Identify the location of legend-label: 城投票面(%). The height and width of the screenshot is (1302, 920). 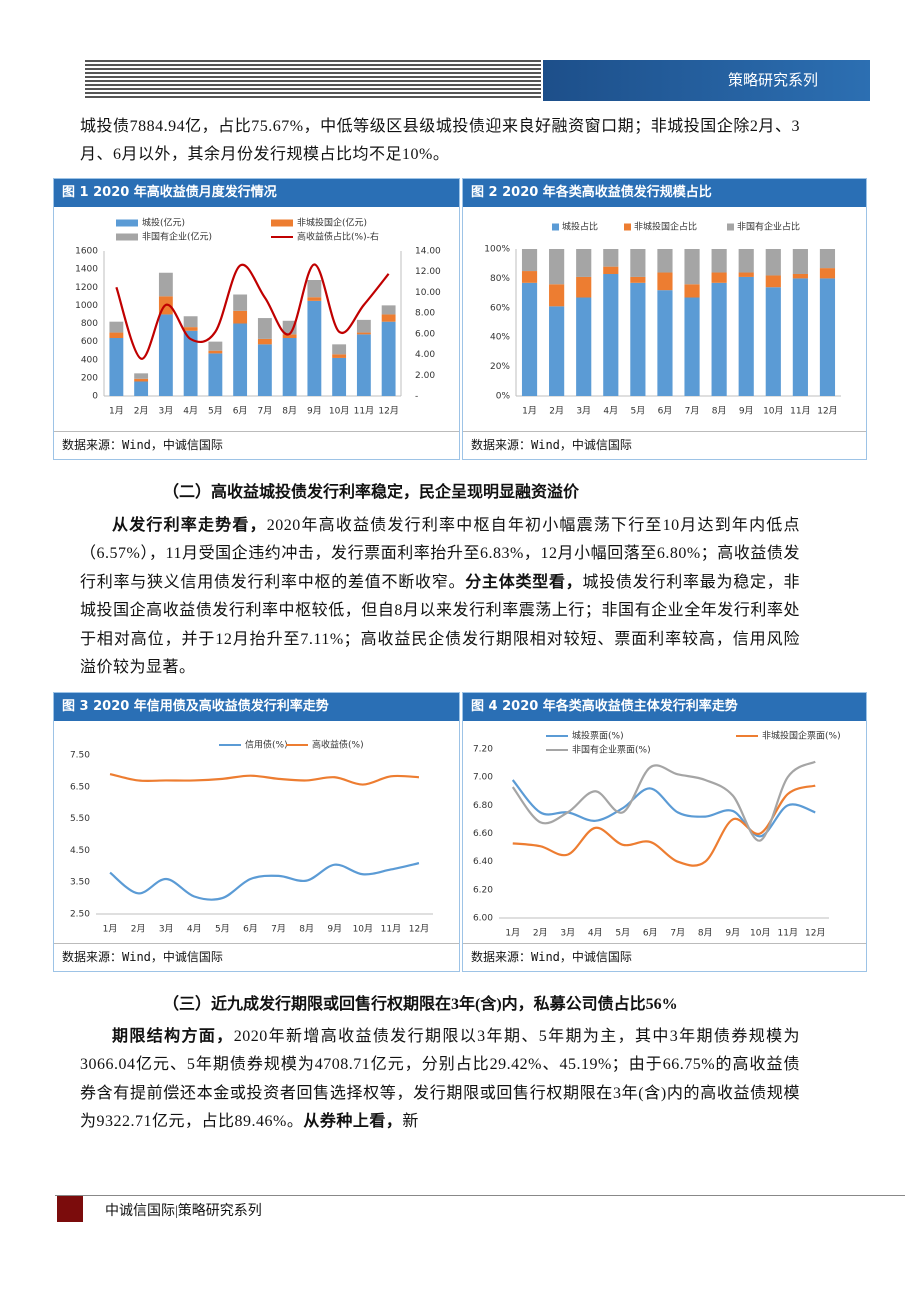
(598, 736).